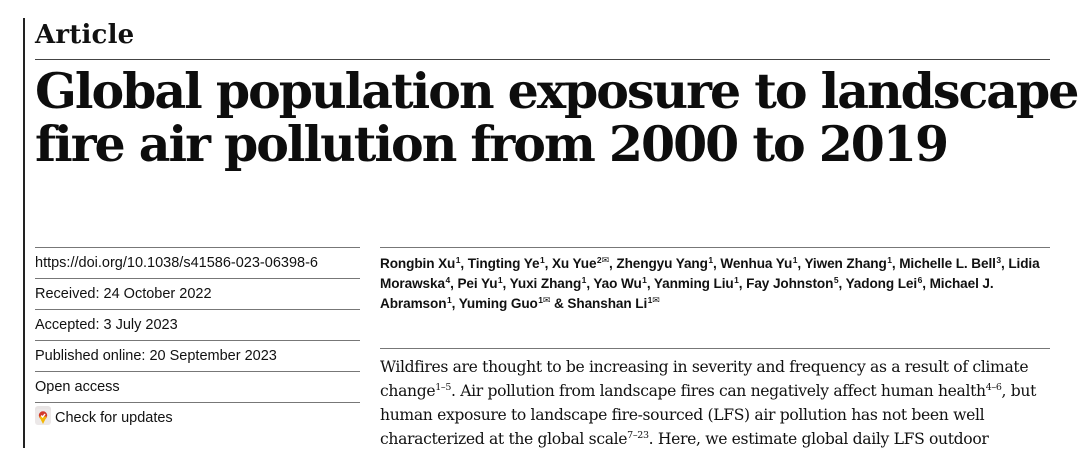 This screenshot has height=452, width=1080. I want to click on crossmark-icon, so click(43, 415).